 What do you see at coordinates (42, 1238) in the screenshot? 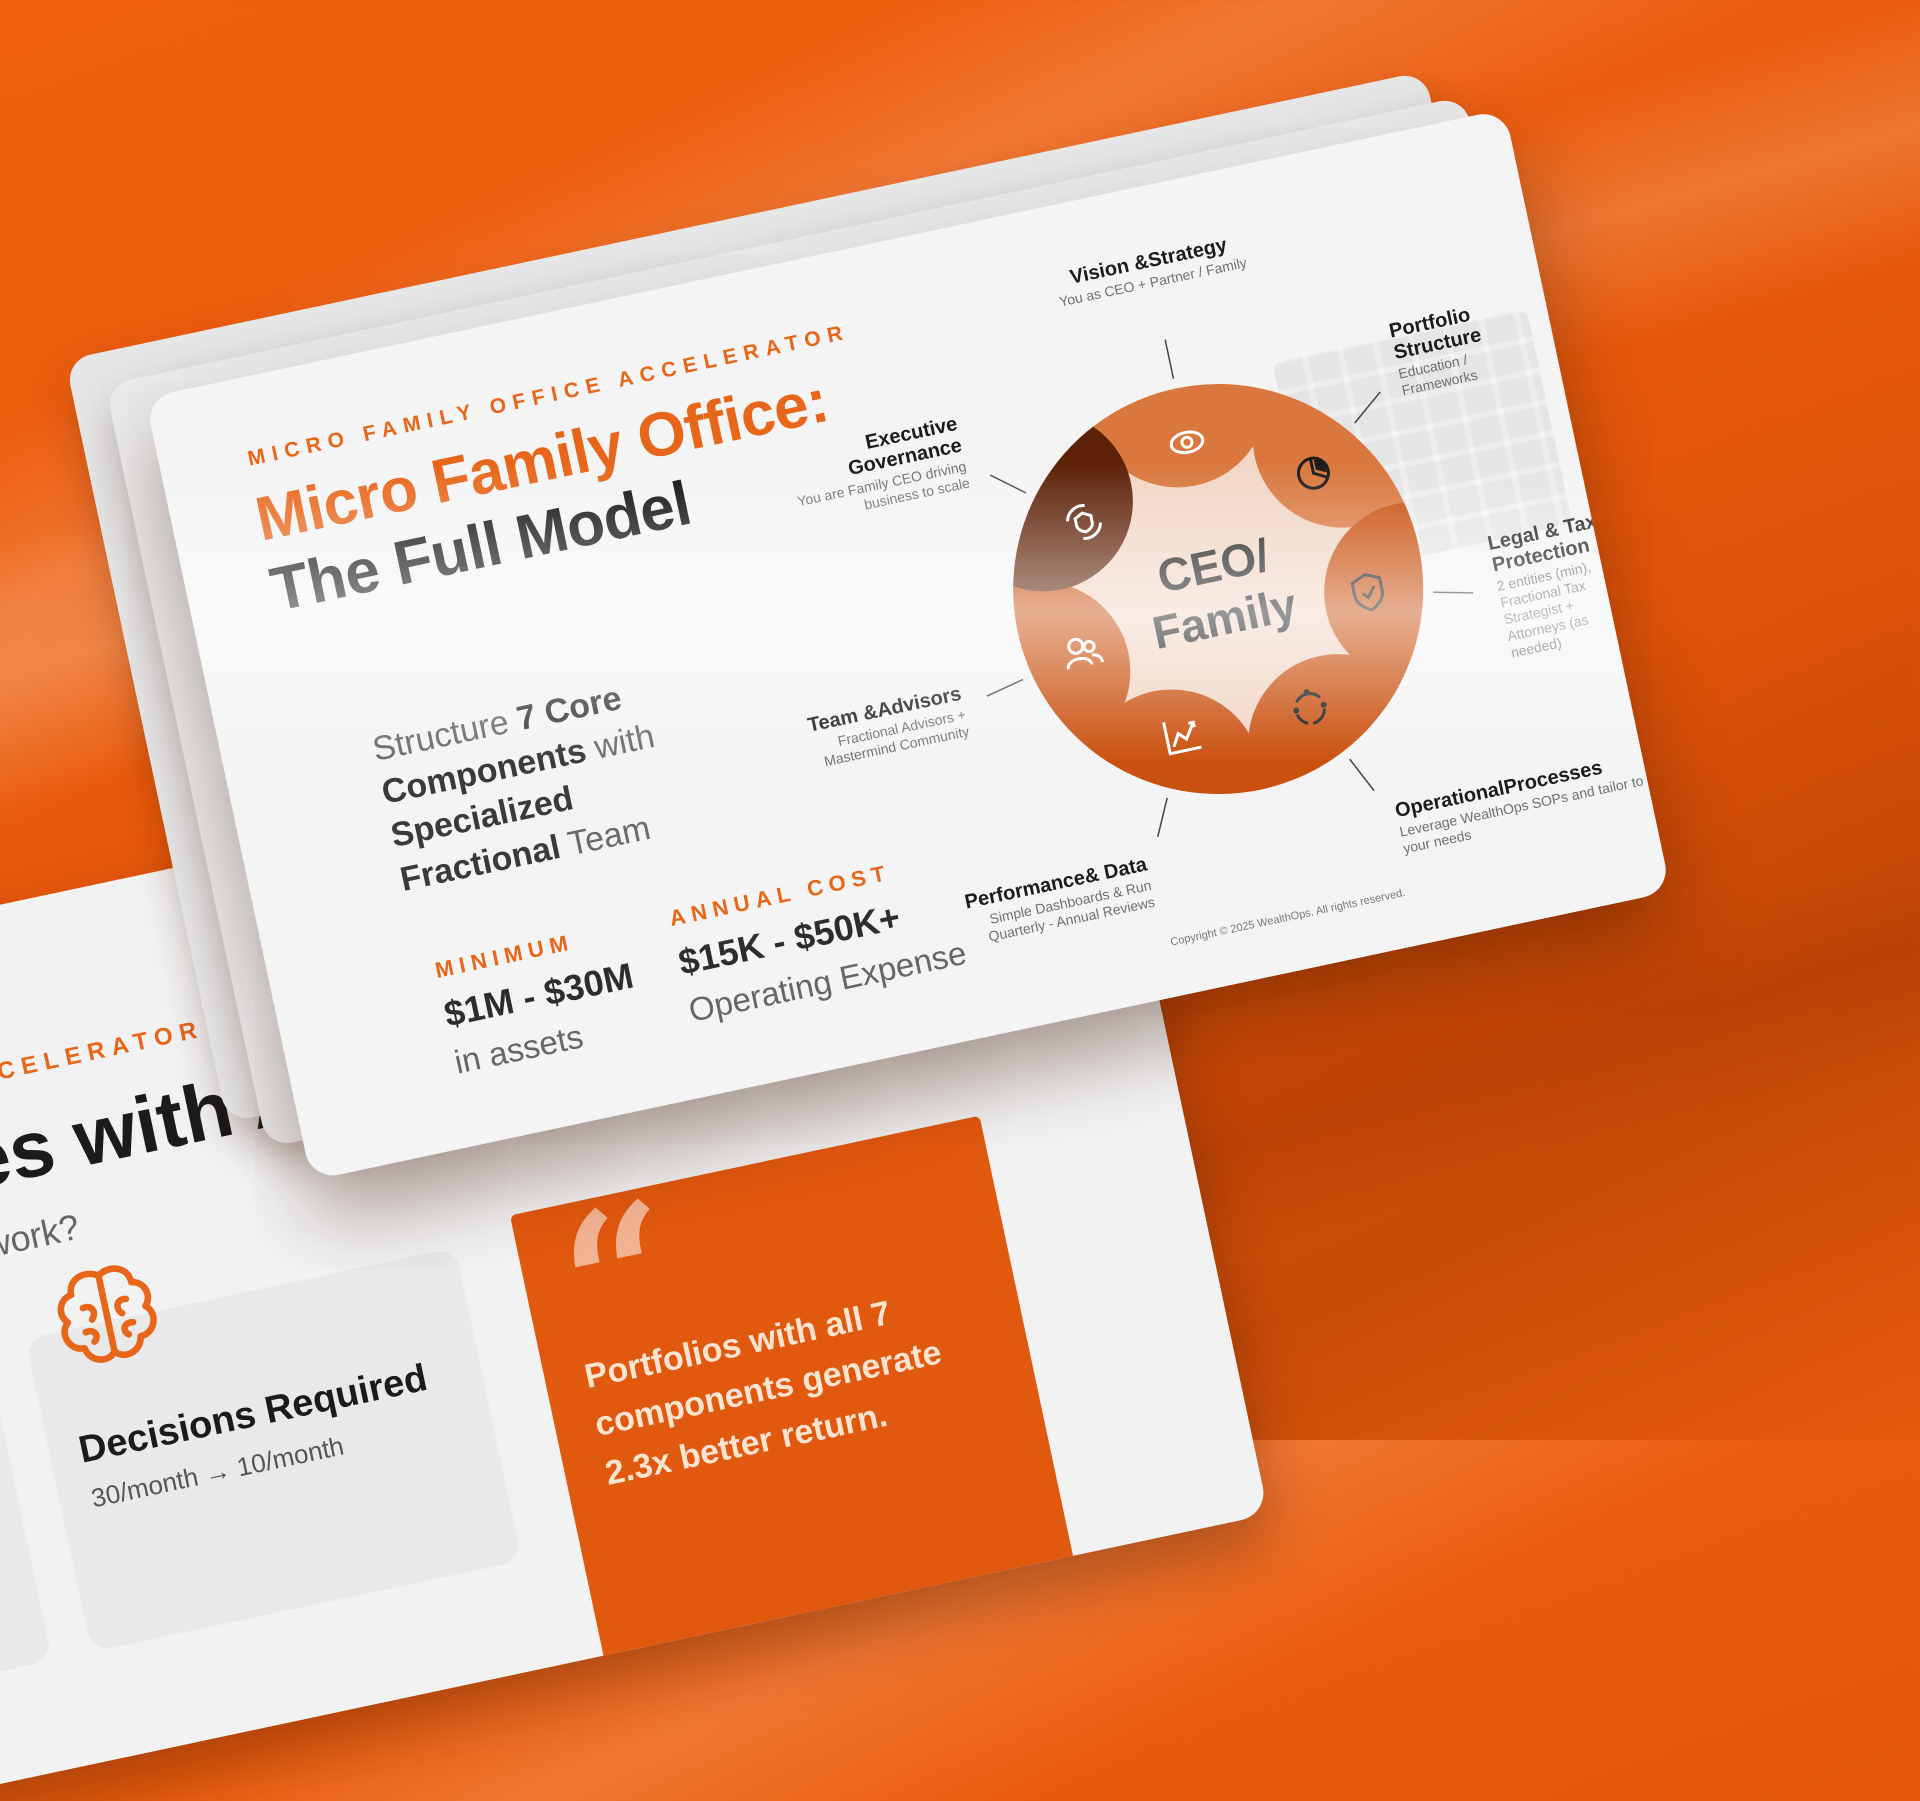
I see `secondary-subtitle: e work?` at bounding box center [42, 1238].